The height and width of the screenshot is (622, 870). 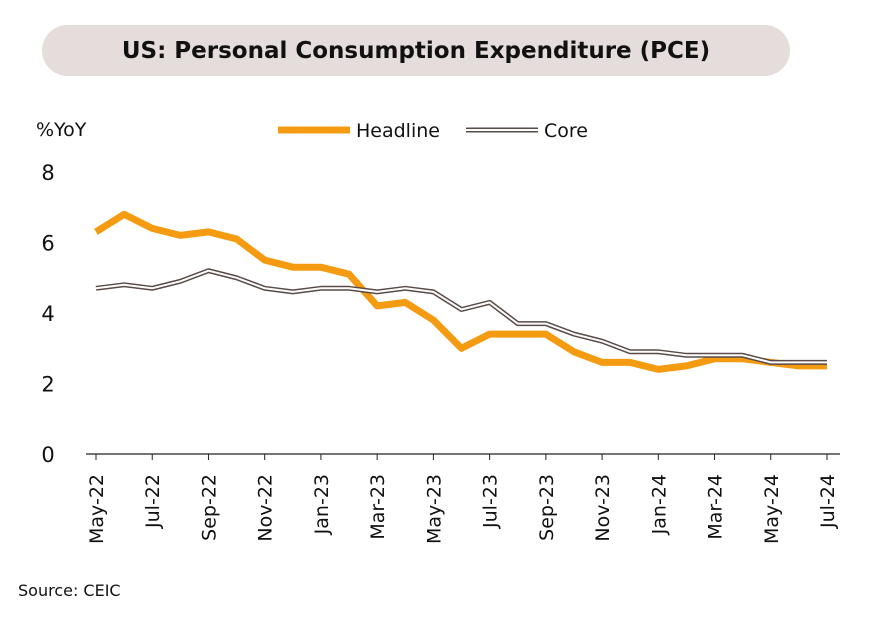 I want to click on legend-label-core: Core, so click(x=566, y=131).